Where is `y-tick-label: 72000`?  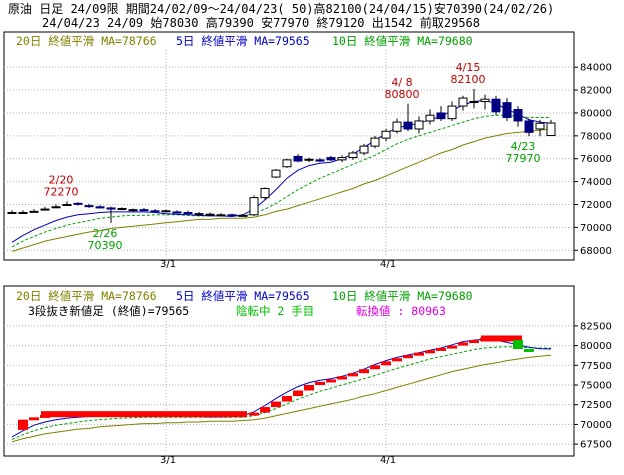
y-tick-label: 72000 is located at coordinates (596, 205).